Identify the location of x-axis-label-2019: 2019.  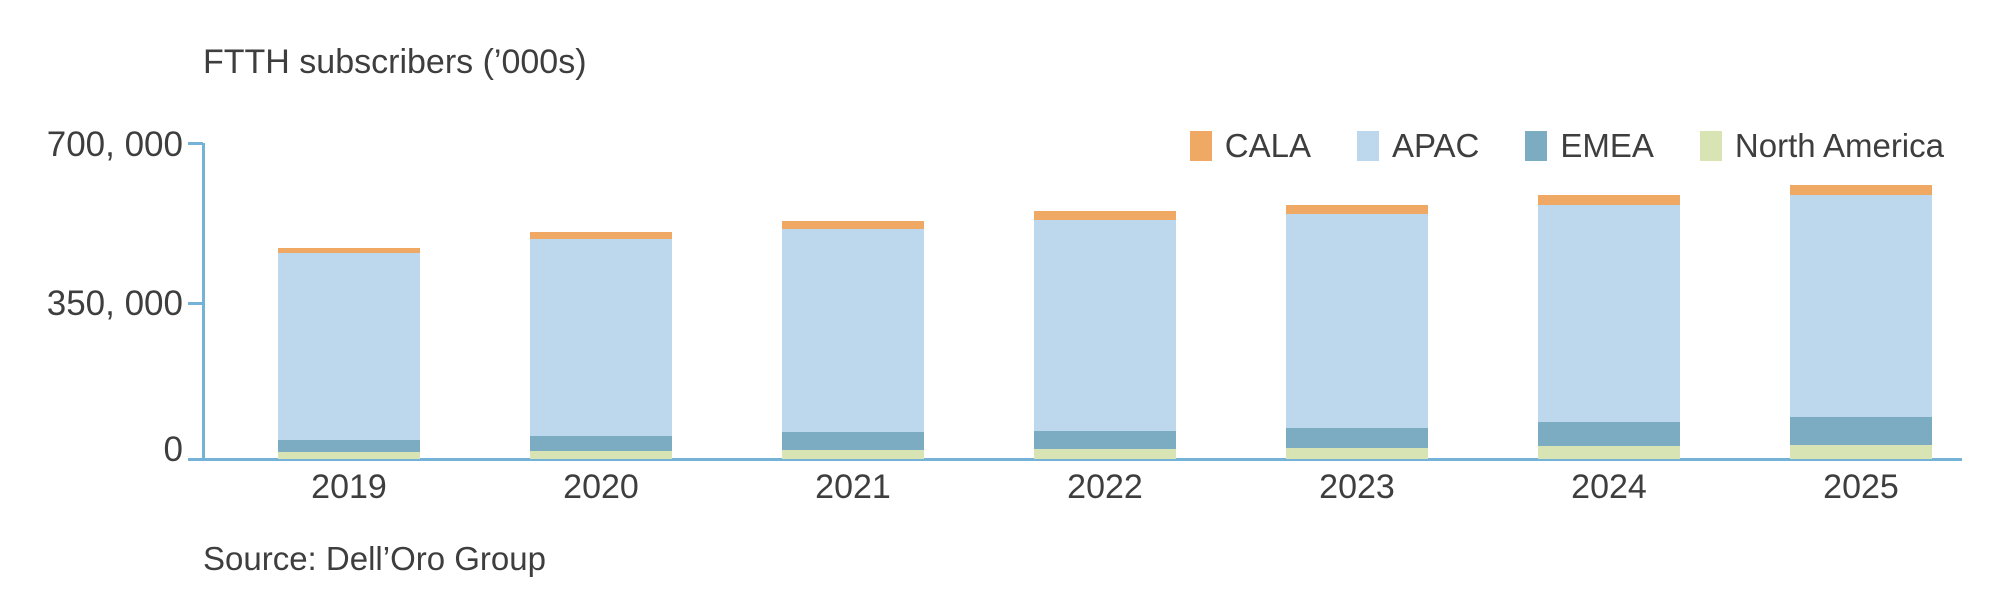
(349, 487).